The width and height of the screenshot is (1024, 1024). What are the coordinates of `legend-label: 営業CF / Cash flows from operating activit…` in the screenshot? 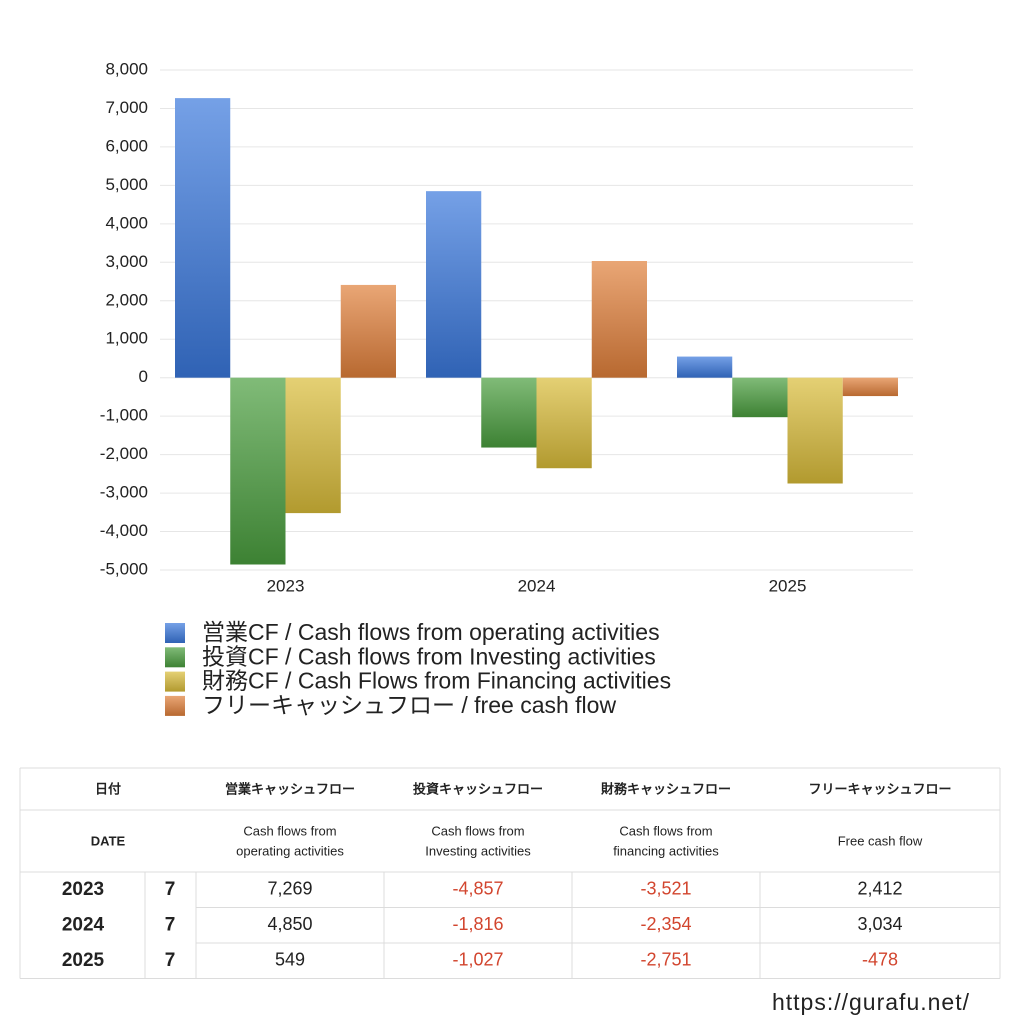 It's located at (431, 632).